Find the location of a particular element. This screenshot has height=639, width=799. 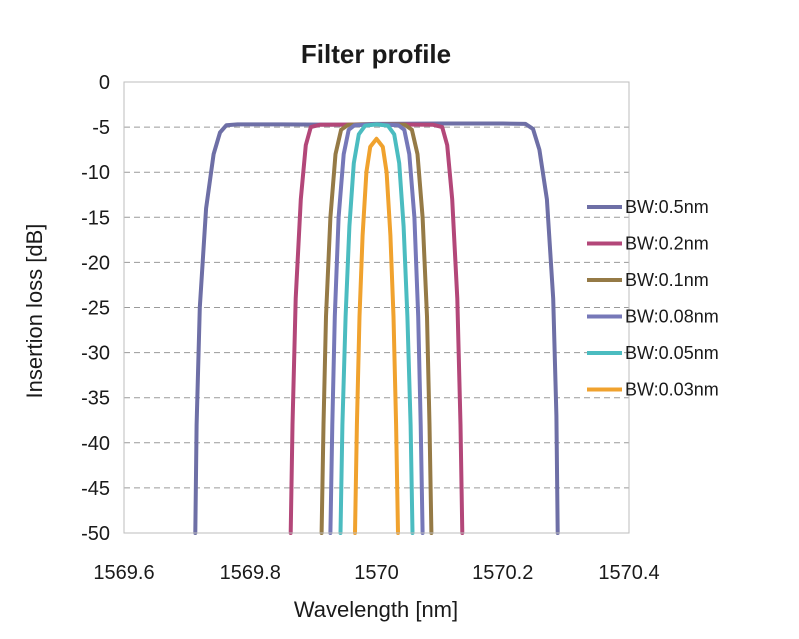

y-tick-labels: 0 -5 -10 -15 -20 -25 -30 -35 -40 -45 -50 is located at coordinates (95, 308).